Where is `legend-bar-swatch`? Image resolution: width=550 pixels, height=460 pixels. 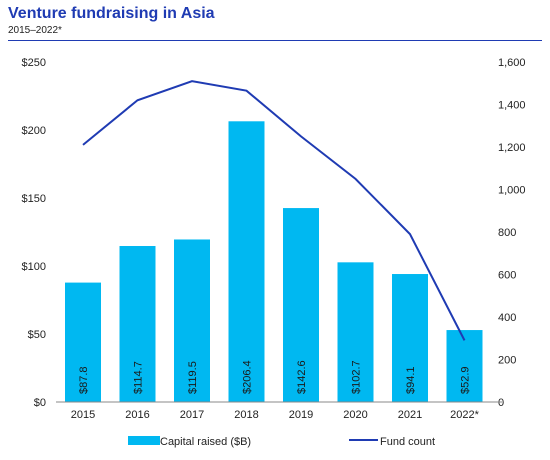 legend-bar-swatch is located at coordinates (144, 440).